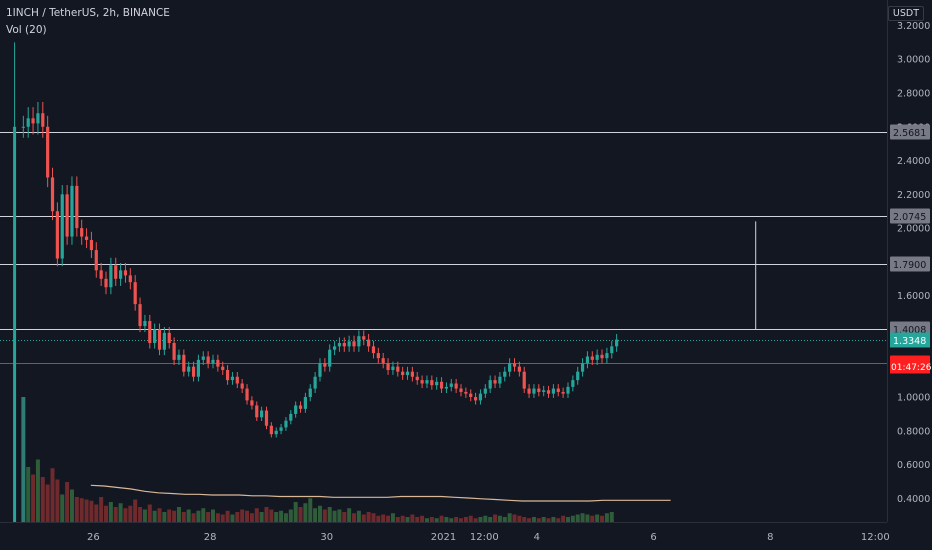 Image resolution: width=932 pixels, height=550 pixels. Describe the element at coordinates (909, 330) in the screenshot. I see `hline-label: 1.4008` at that location.